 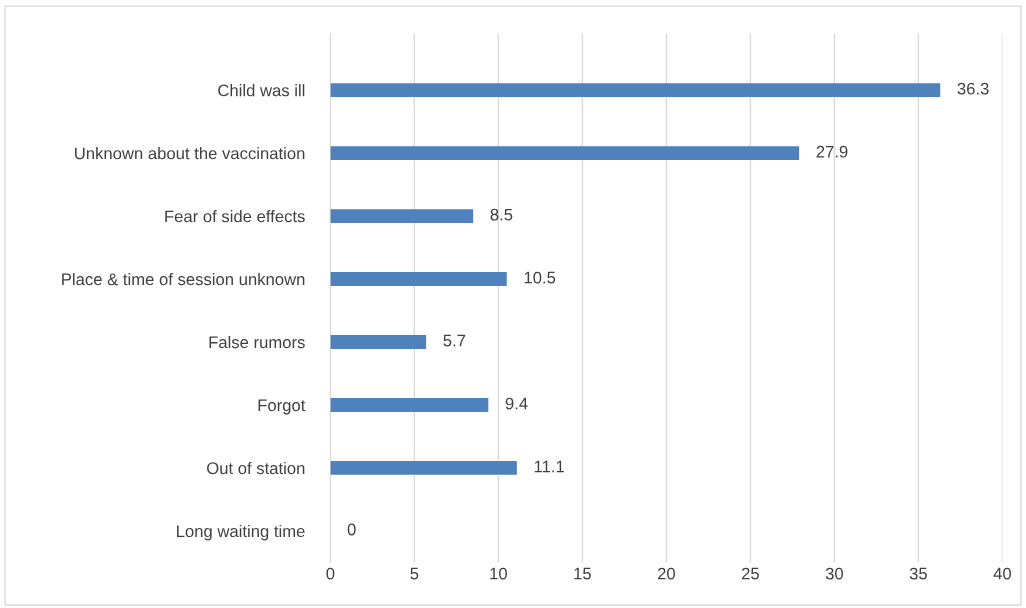 What do you see at coordinates (351, 529) in the screenshot?
I see `data-label: 0` at bounding box center [351, 529].